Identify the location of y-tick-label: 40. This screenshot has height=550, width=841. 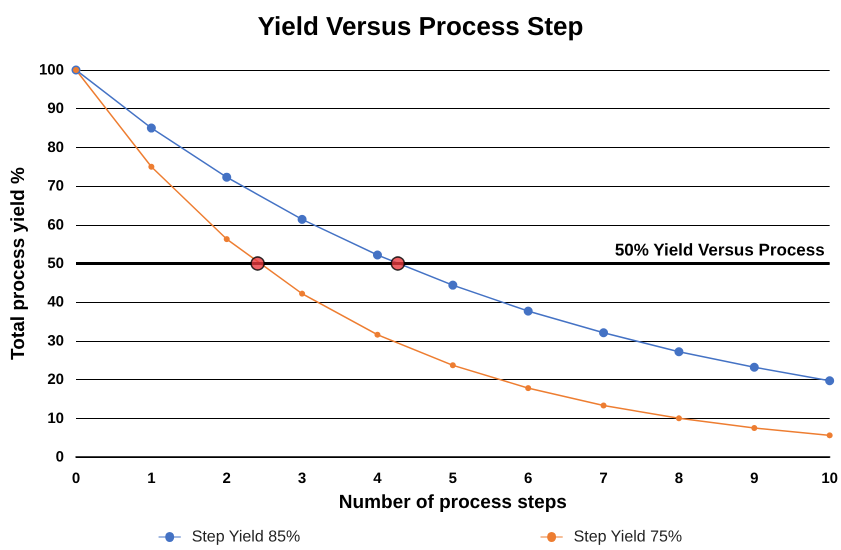
(55, 302).